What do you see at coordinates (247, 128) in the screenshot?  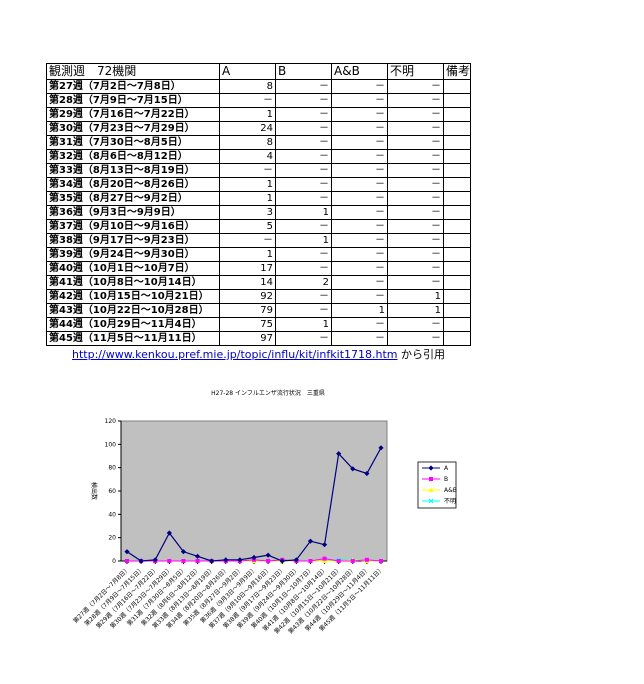 I see `a-cell: 24` at bounding box center [247, 128].